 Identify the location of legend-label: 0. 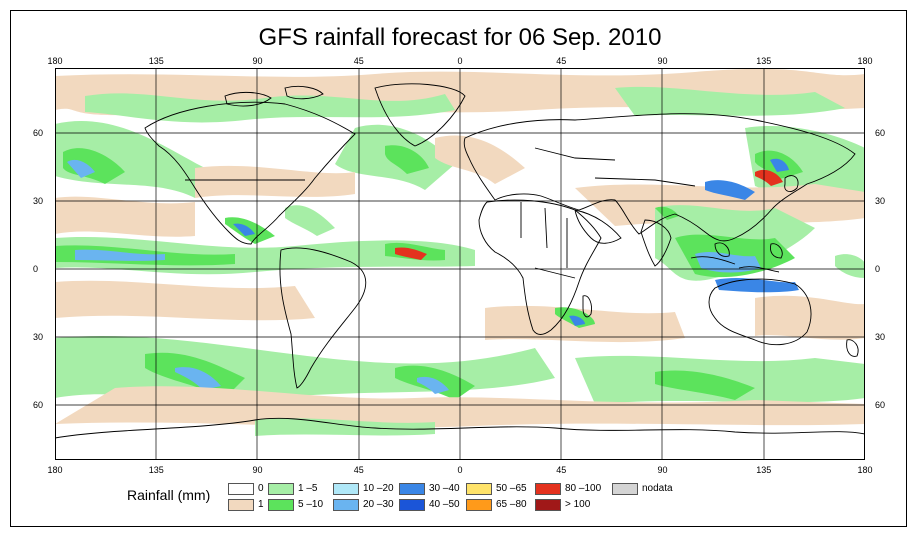
(261, 488).